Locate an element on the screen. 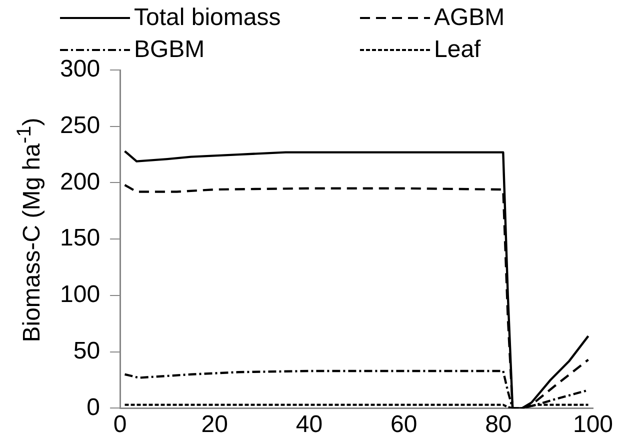 The height and width of the screenshot is (447, 623). y-tick-label: 0 is located at coordinates (93, 407).